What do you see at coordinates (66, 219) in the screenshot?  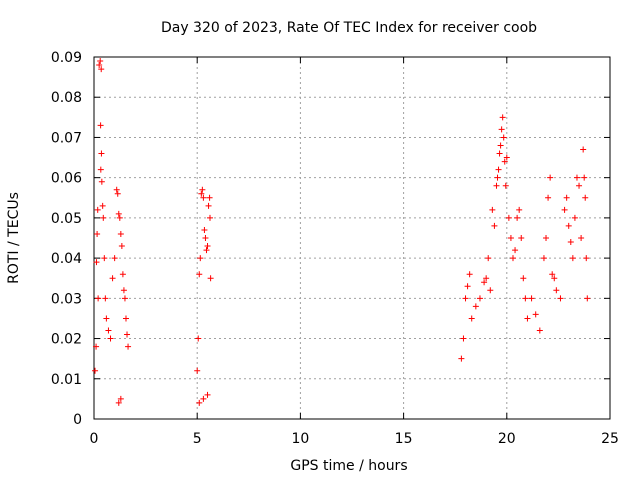 I see `y-tick-label: 0.05` at bounding box center [66, 219].